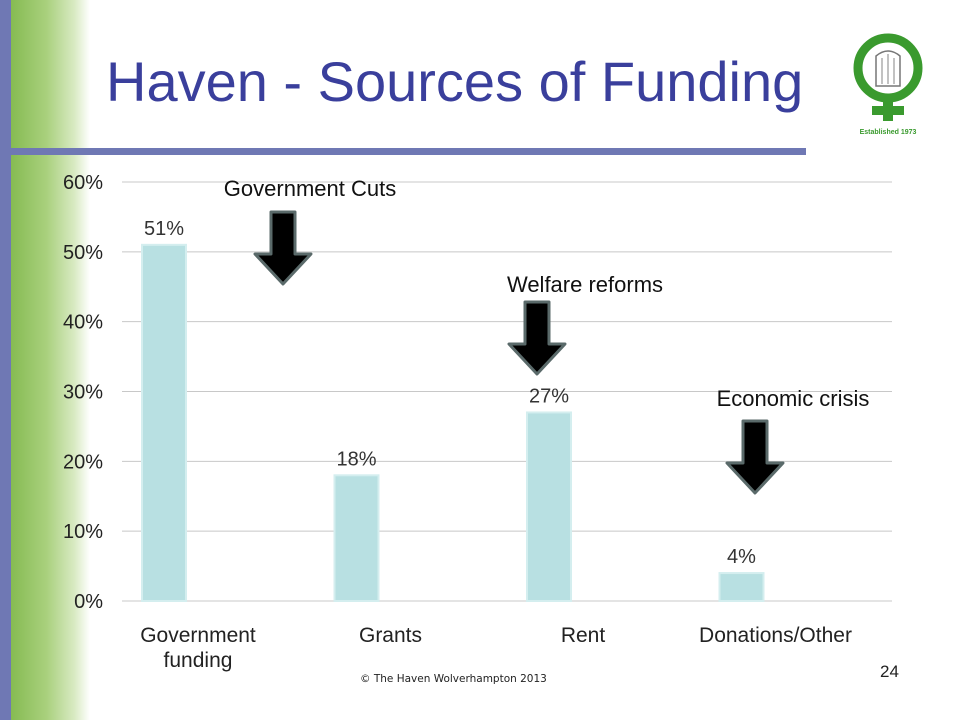  What do you see at coordinates (83, 462) in the screenshot?
I see `y-tick-label: 20%` at bounding box center [83, 462].